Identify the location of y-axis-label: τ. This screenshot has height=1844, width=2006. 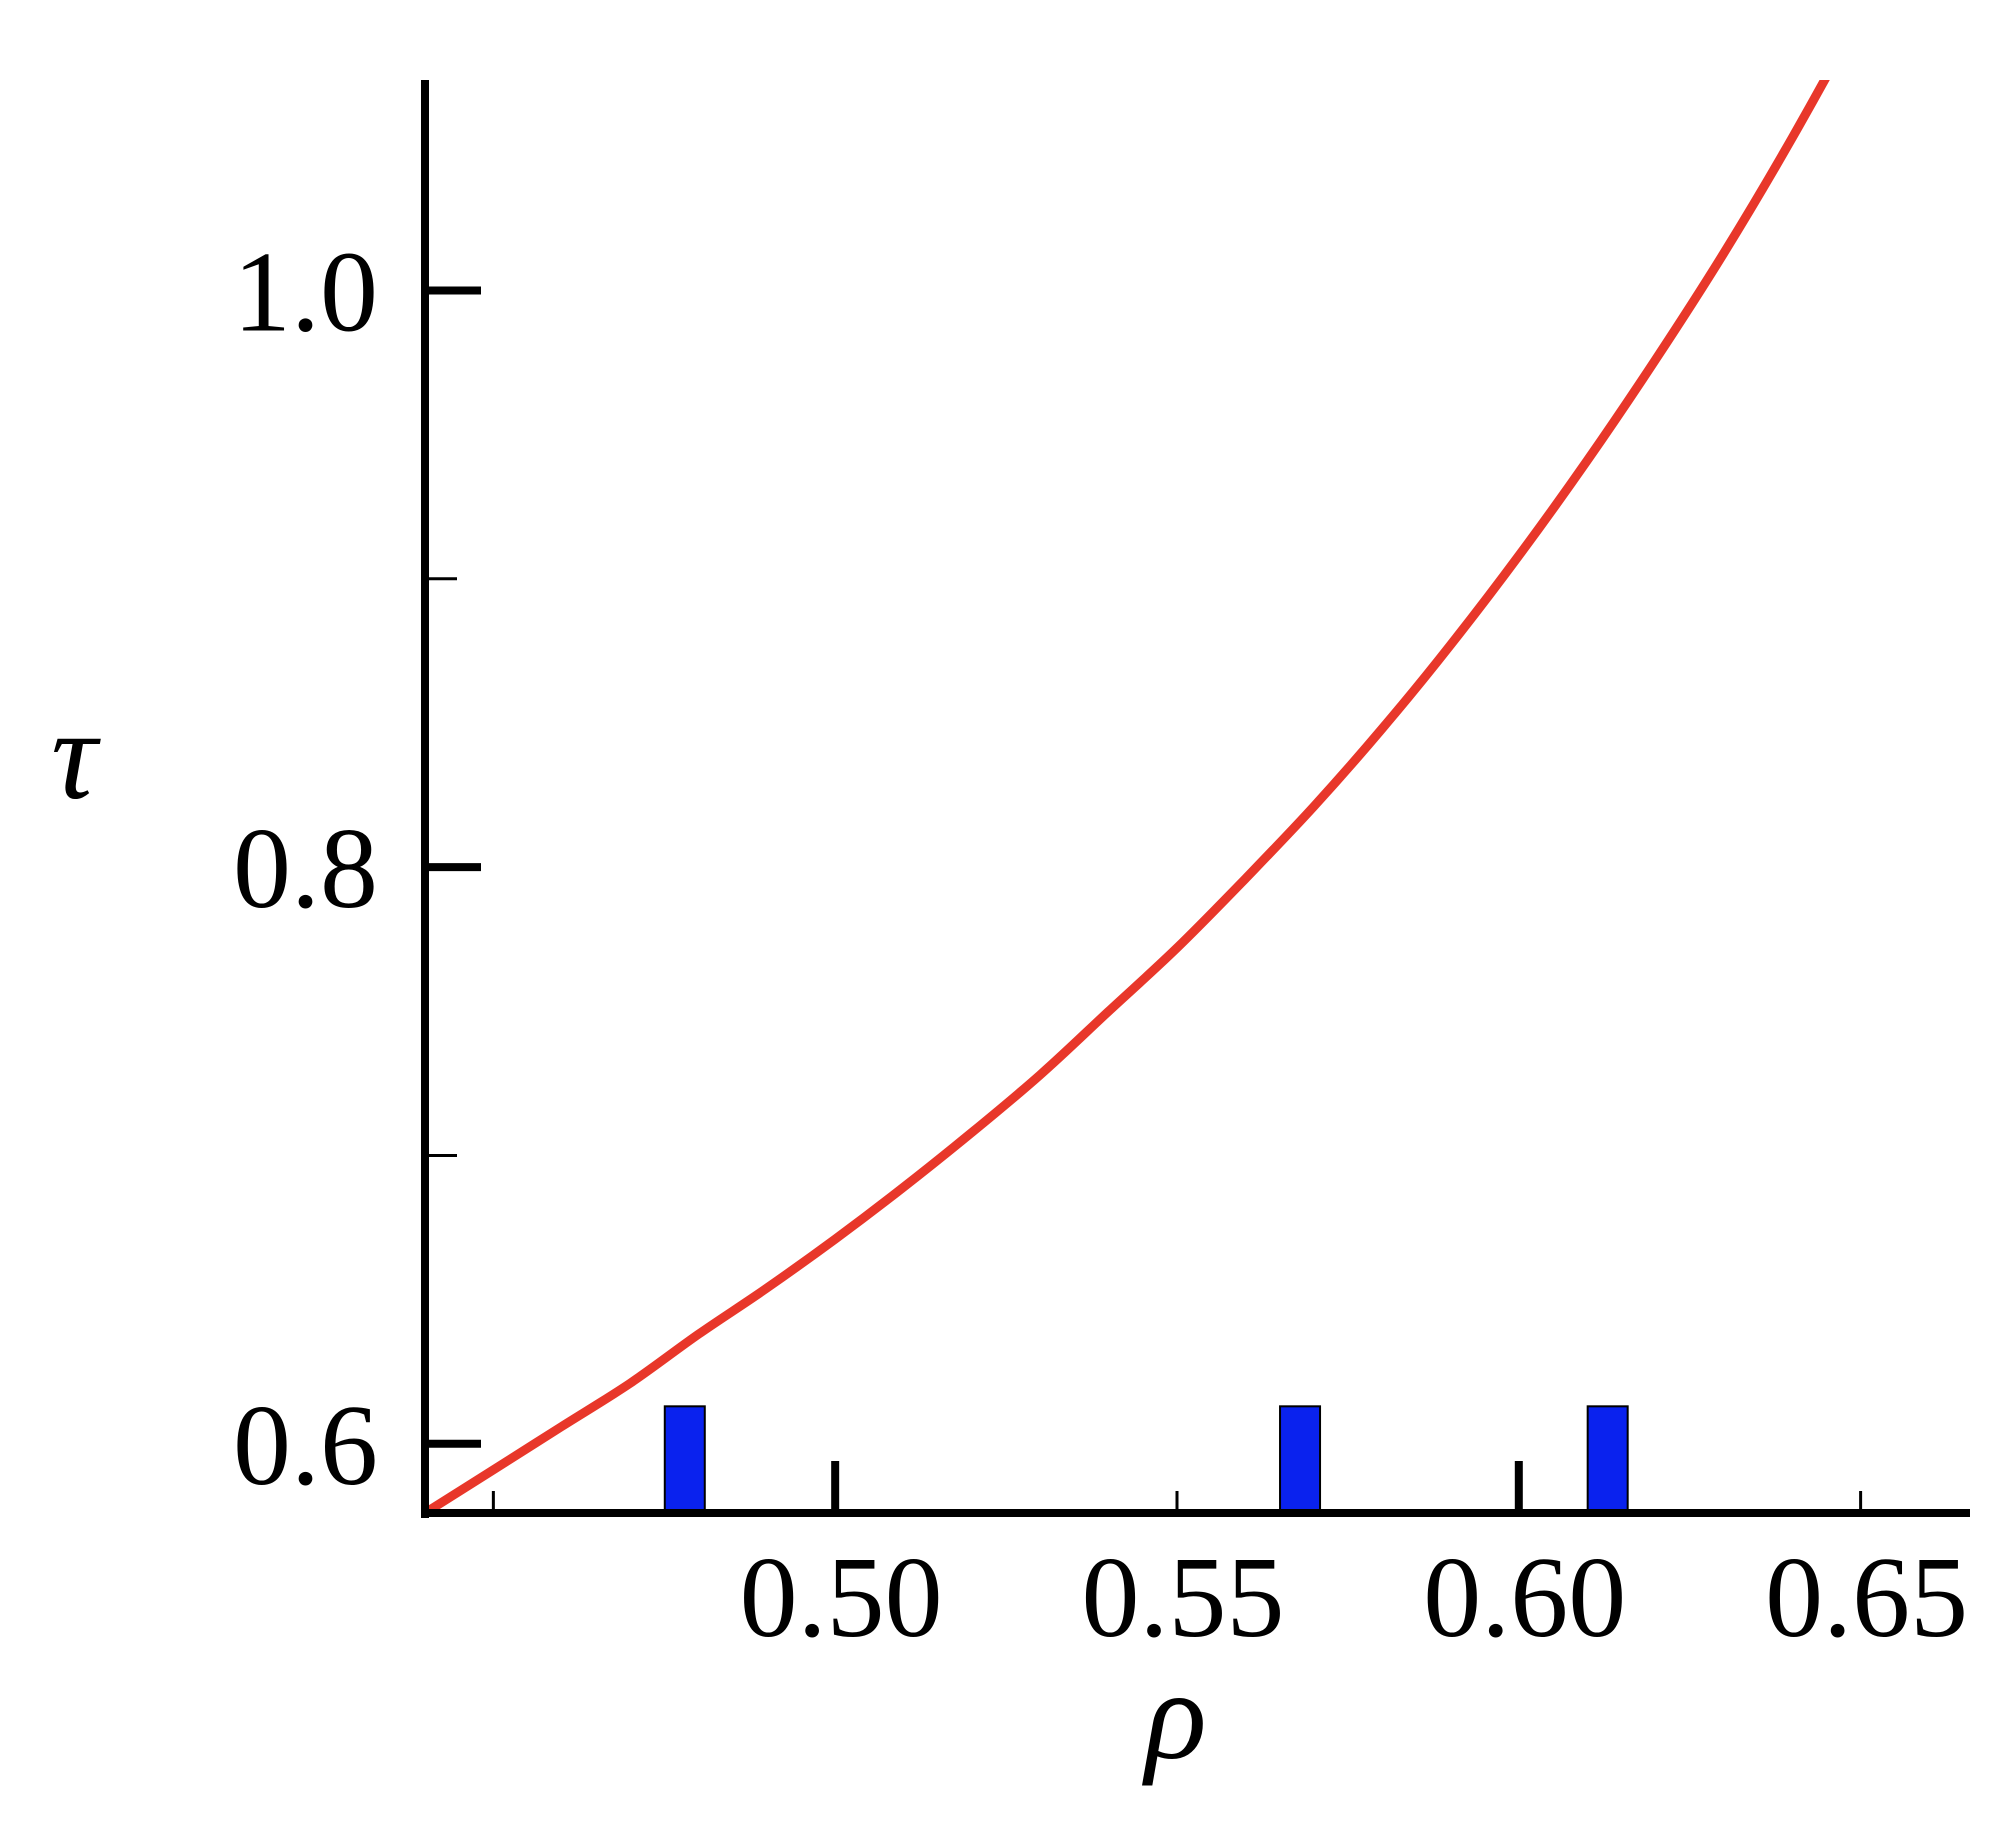
(76, 755).